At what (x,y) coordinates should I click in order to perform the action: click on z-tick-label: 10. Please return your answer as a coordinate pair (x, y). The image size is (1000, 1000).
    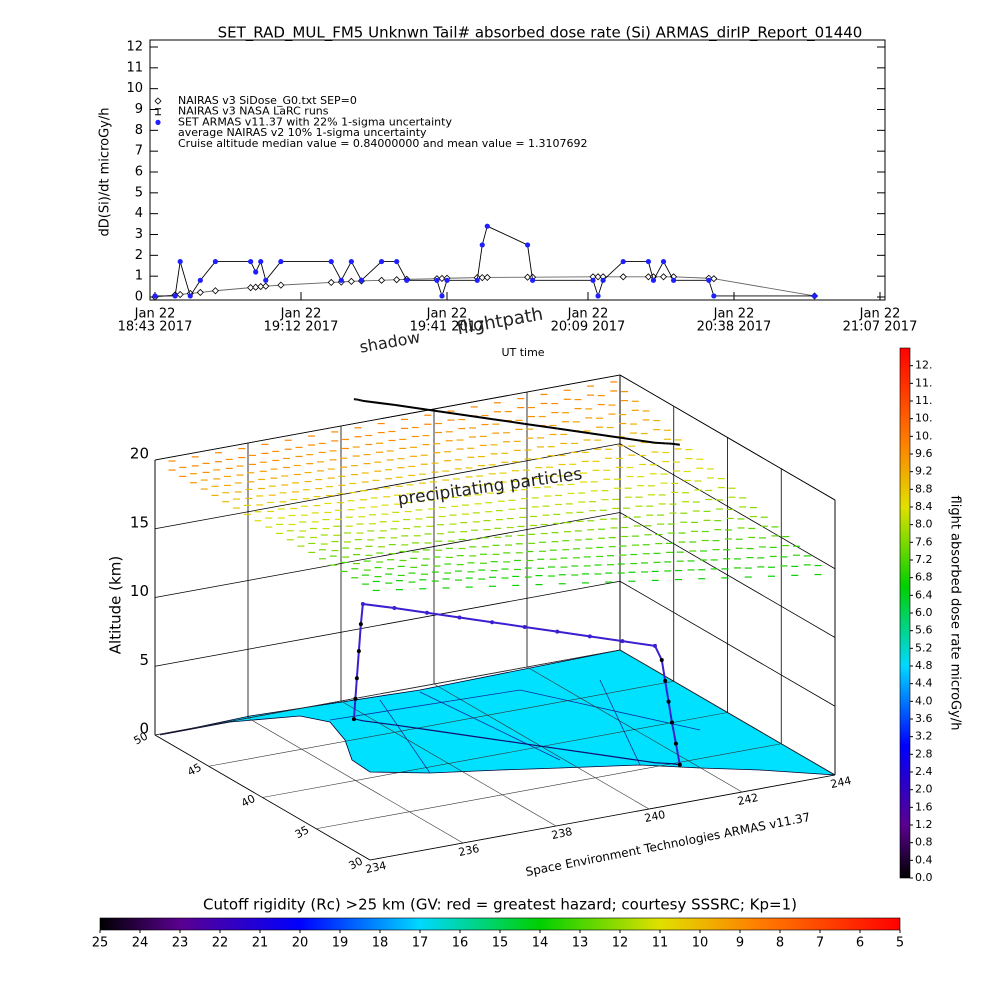
    Looking at the image, I should click on (139, 591).